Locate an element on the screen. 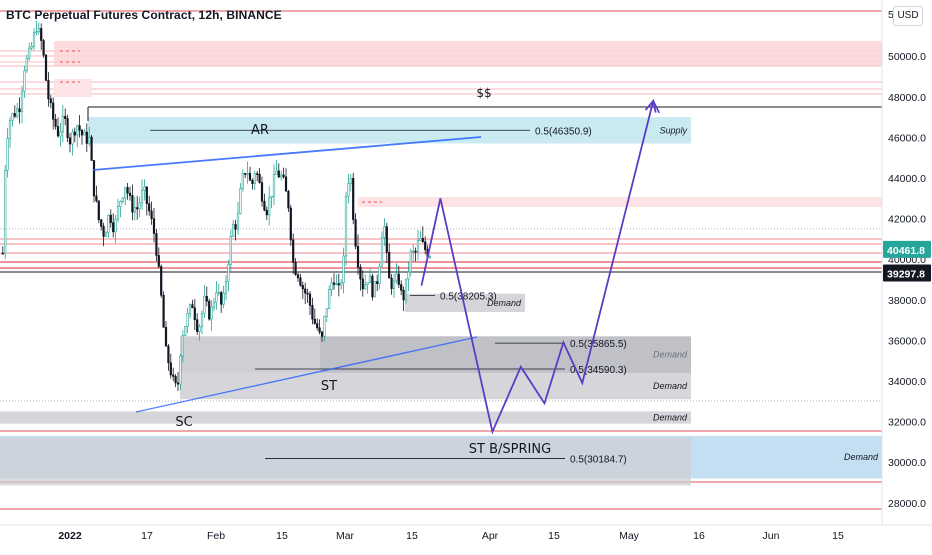  x-tick-label: Mar is located at coordinates (345, 536).